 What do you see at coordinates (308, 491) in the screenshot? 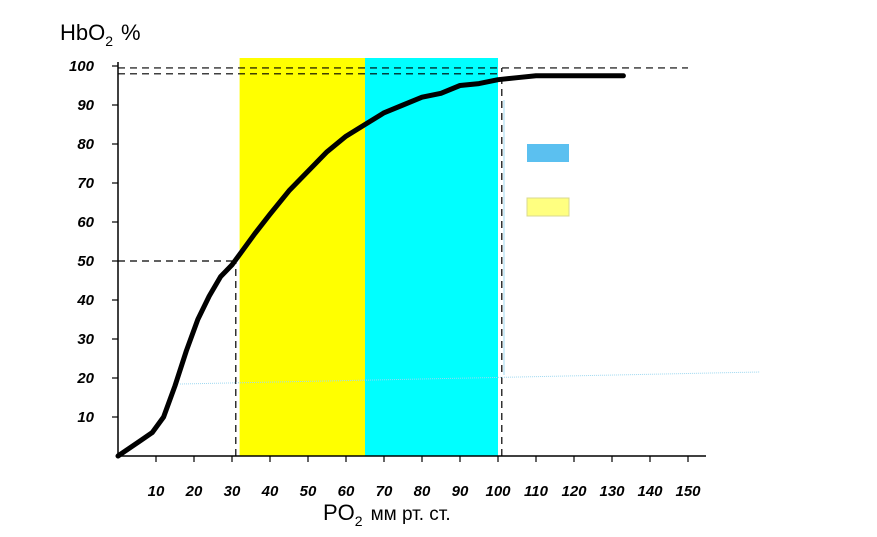
I see `x-tick-label: 50` at bounding box center [308, 491].